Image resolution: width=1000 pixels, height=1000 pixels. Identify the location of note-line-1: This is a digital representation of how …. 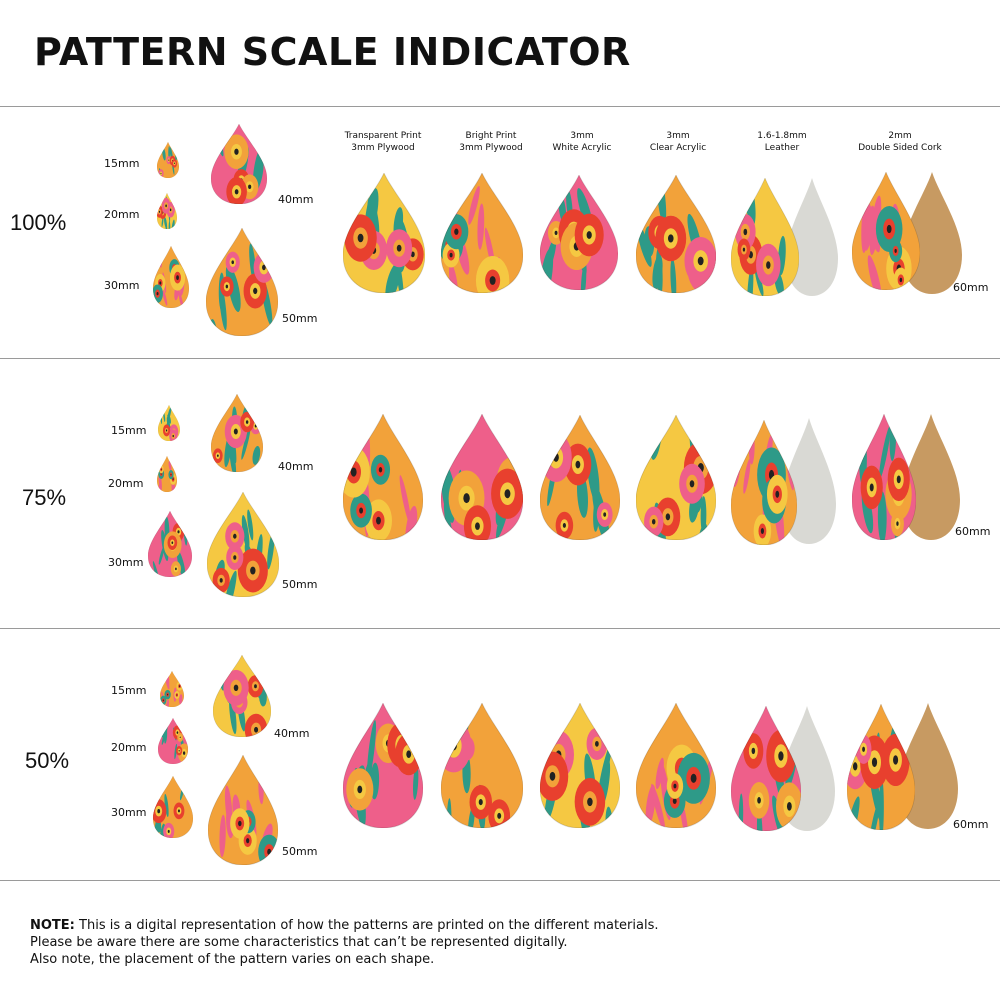
(366, 925).